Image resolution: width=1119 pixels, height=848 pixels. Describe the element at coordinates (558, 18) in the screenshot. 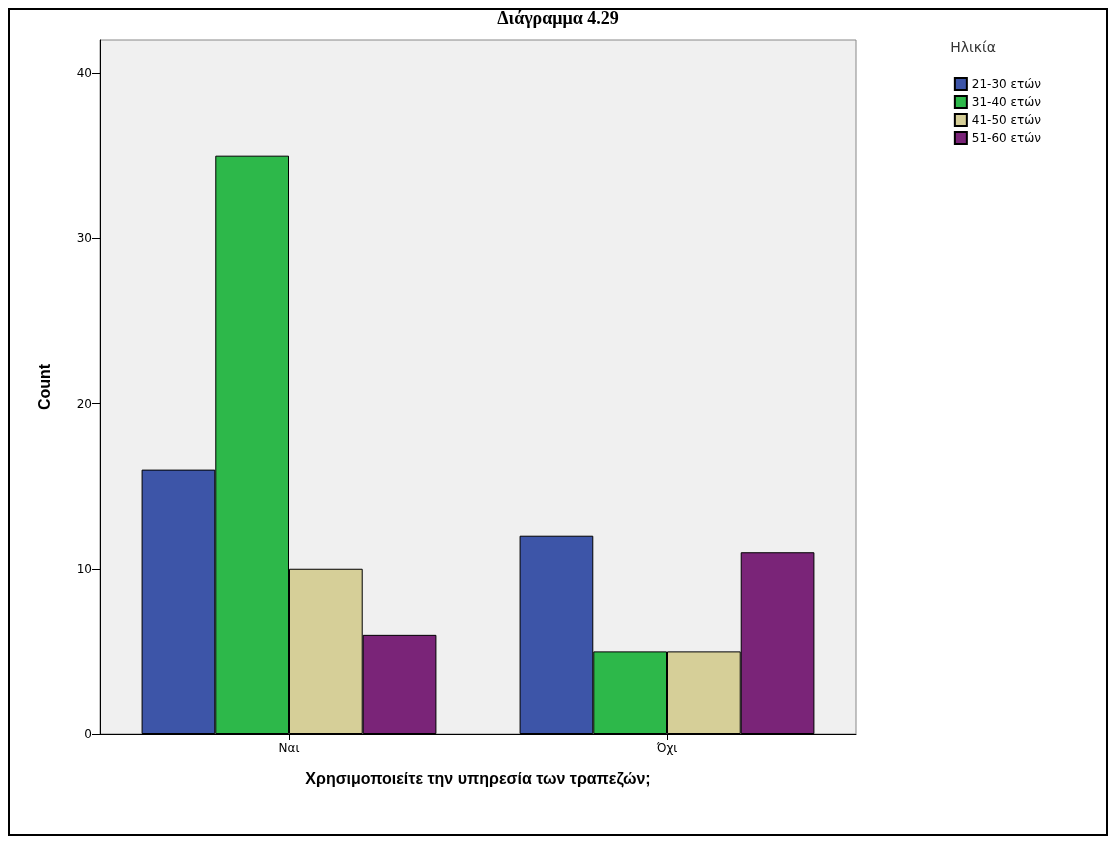

I see `chart-title: Διάγραμμα 4.29` at that location.